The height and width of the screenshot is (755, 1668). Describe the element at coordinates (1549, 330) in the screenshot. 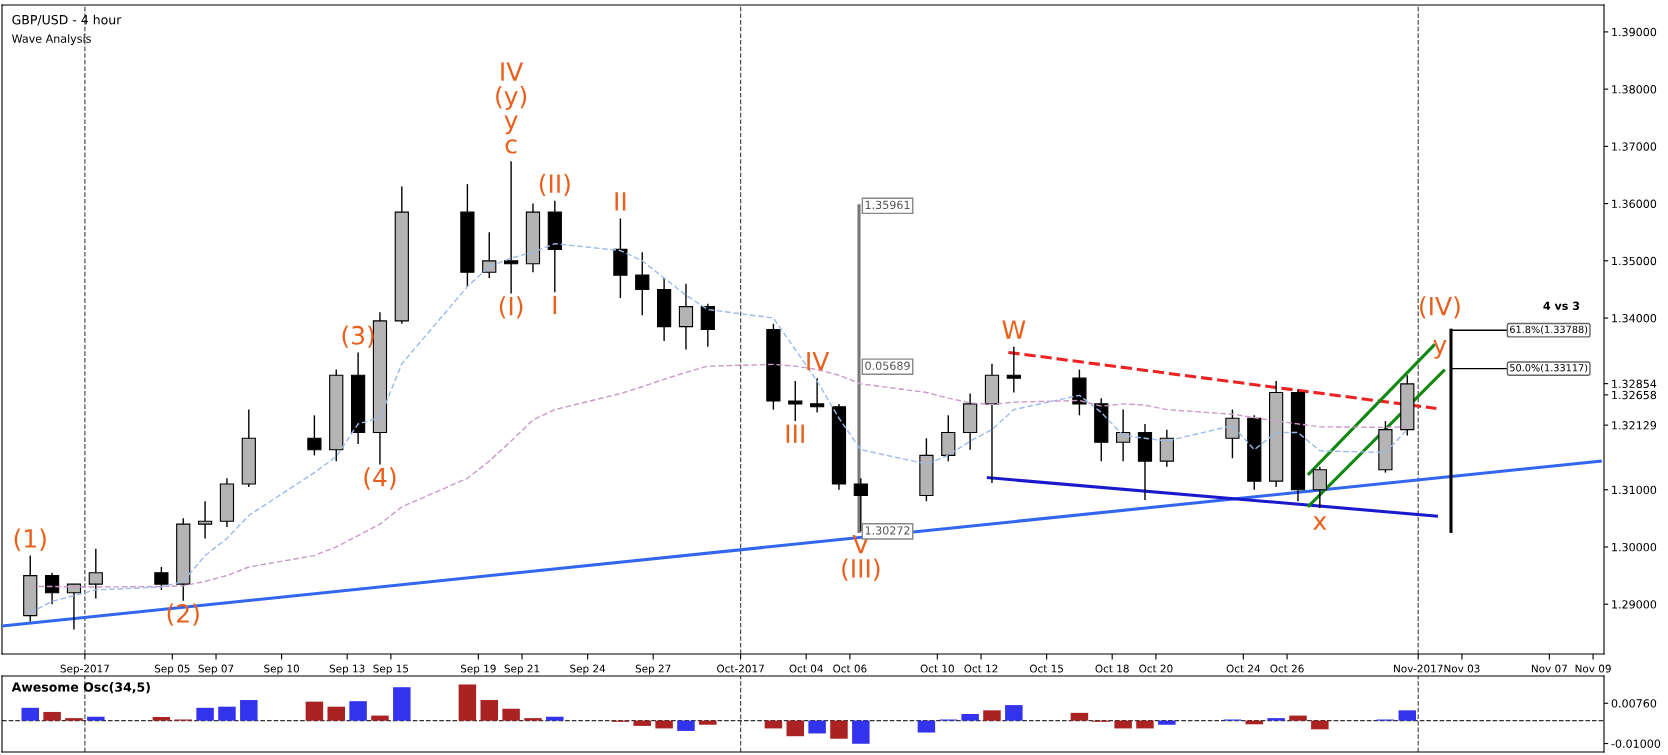

I see `annotation: 61.8%(1.33788)` at that location.